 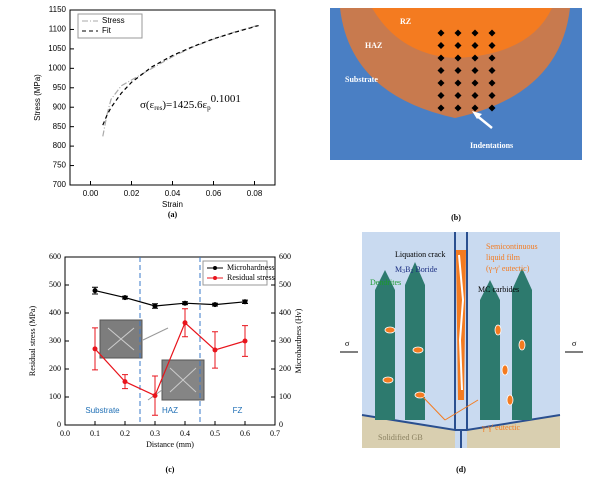 I want to click on x-tick-label: 0.04, so click(x=173, y=193).